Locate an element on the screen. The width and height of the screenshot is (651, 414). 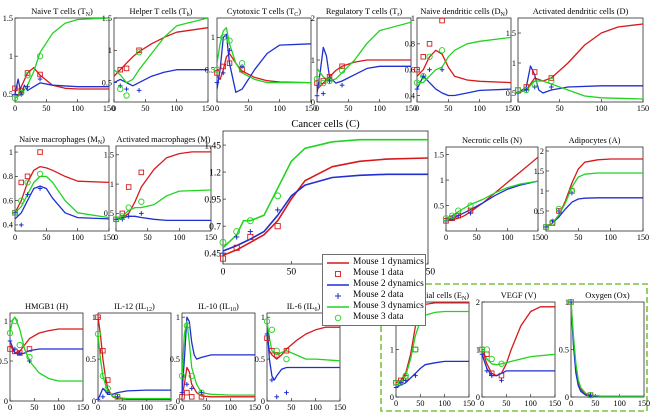
y-tick-label: 0.95 is located at coordinates (212, 200).